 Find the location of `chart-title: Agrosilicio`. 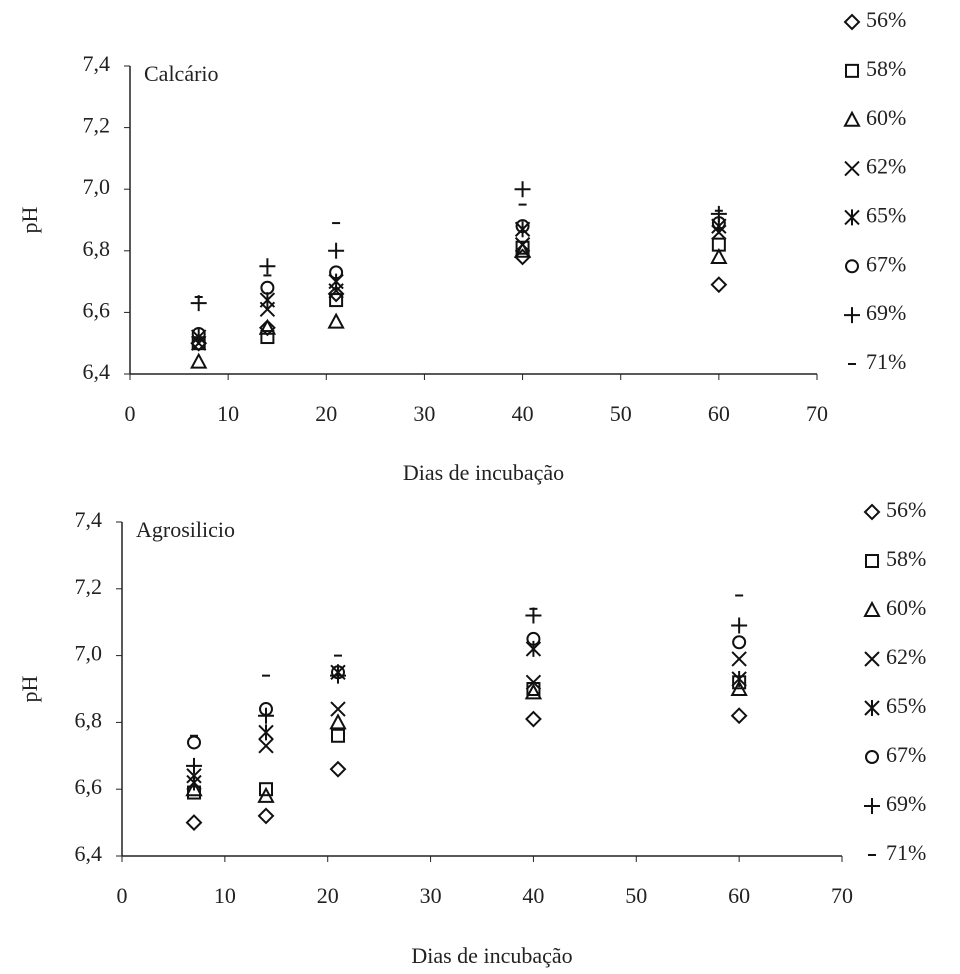

chart-title: Agrosilicio is located at coordinates (185, 529).